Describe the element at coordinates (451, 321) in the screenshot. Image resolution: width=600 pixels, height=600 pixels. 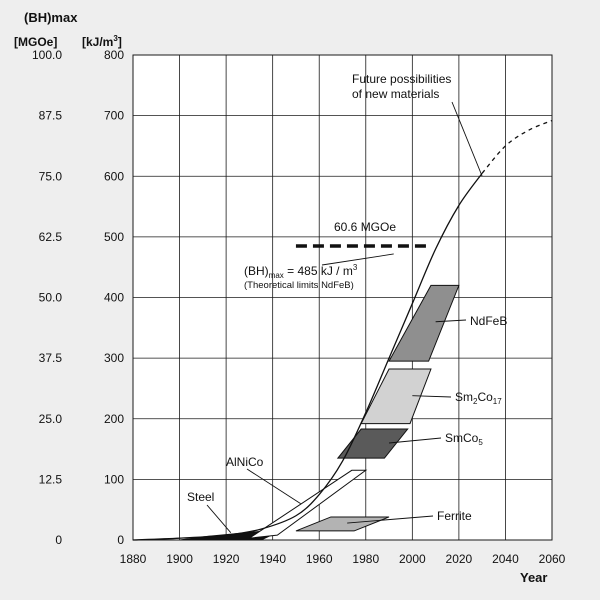
I see `leader-ndfeb` at that location.